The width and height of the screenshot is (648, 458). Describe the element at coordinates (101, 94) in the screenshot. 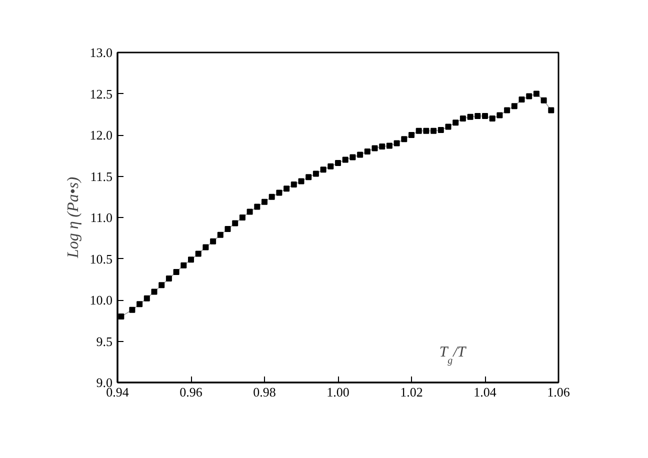

I see `y-tick-label: 12.5` at that location.